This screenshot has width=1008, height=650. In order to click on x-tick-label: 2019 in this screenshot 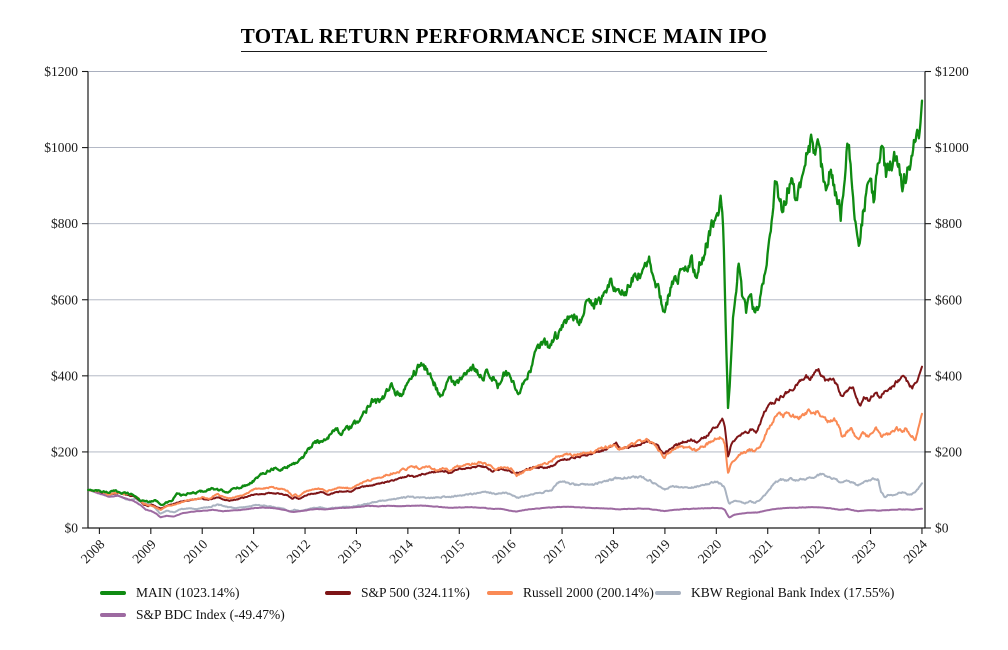, I will do `click(658, 551)`.